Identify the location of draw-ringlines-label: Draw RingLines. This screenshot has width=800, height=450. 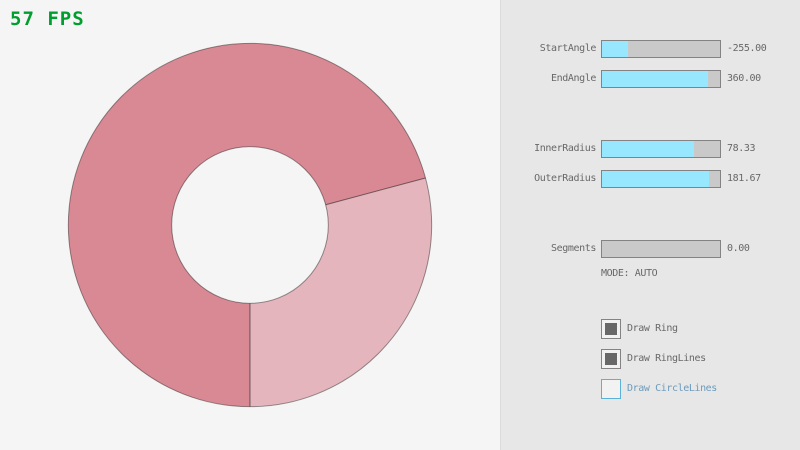
(666, 358).